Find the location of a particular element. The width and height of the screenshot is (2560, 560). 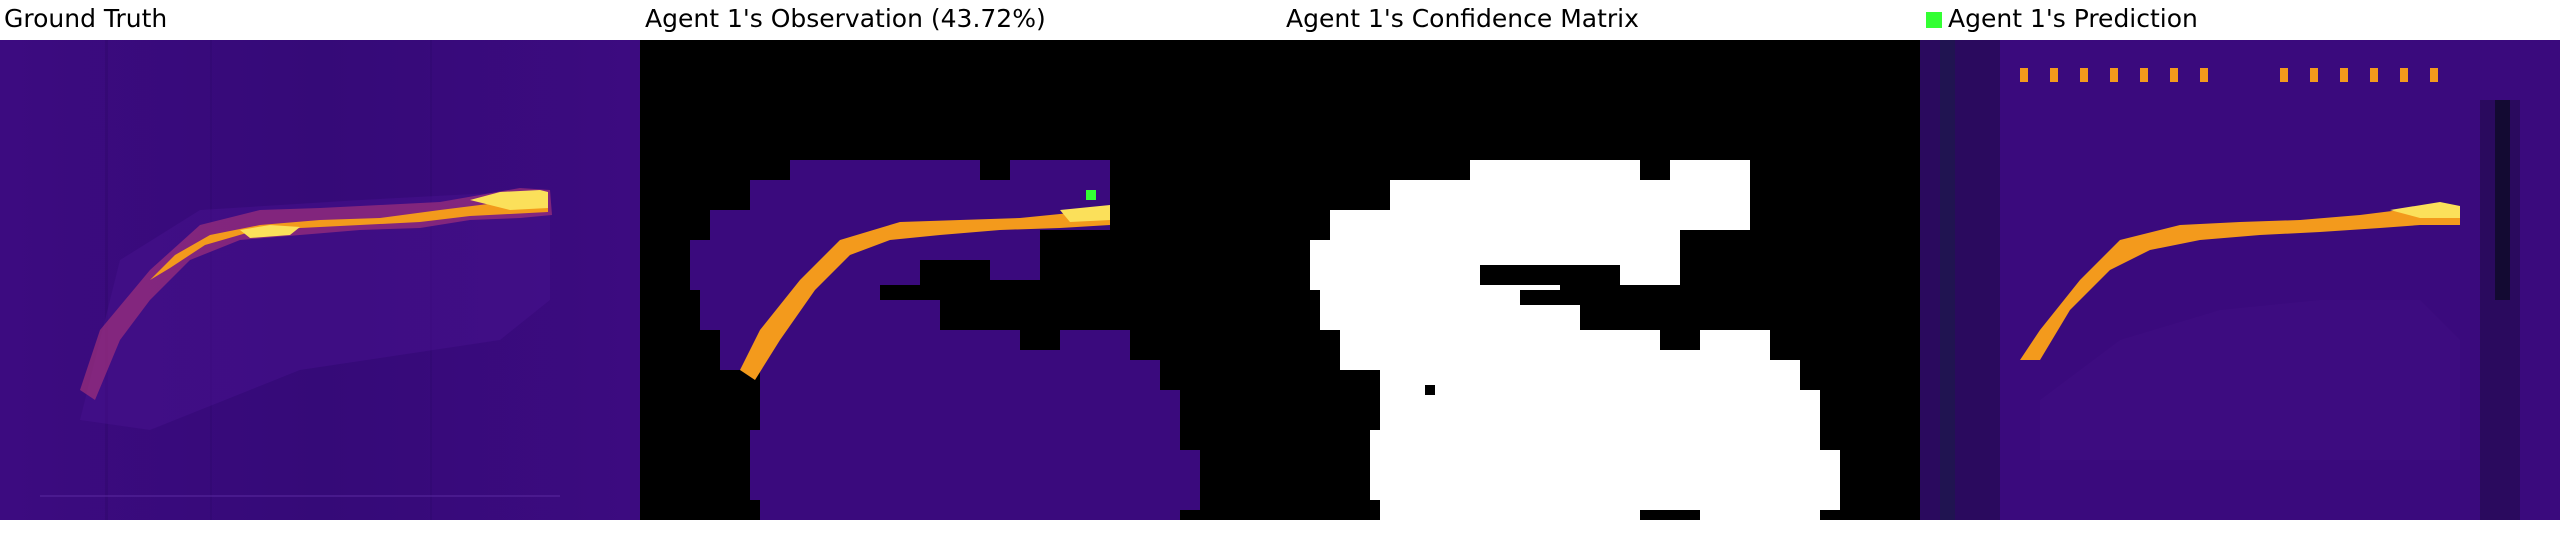

observation-title: Agent 1's Observation (43.72%) is located at coordinates (845, 18).